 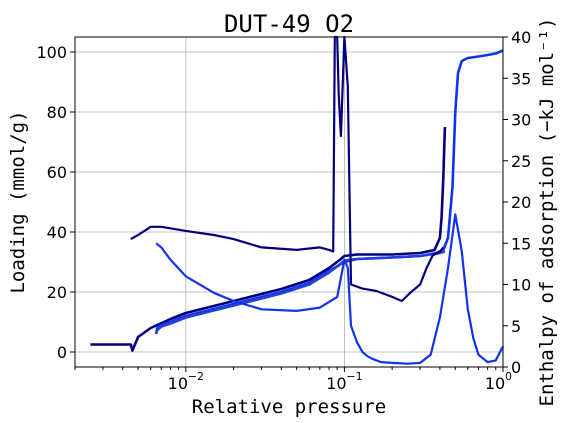 I want to click on y-left-tick-label: 100, so click(x=51, y=52).